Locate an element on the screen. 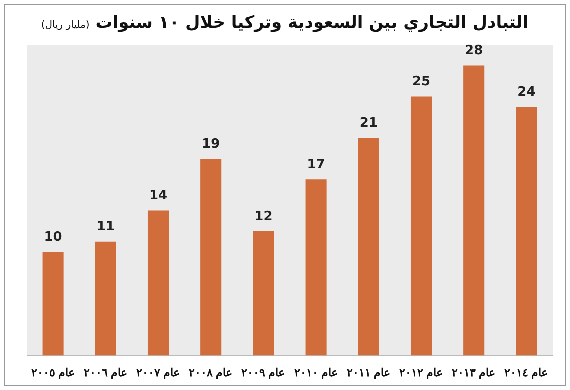 Image resolution: width=570 pixels, height=390 pixels. data-label: 25 is located at coordinates (421, 82).